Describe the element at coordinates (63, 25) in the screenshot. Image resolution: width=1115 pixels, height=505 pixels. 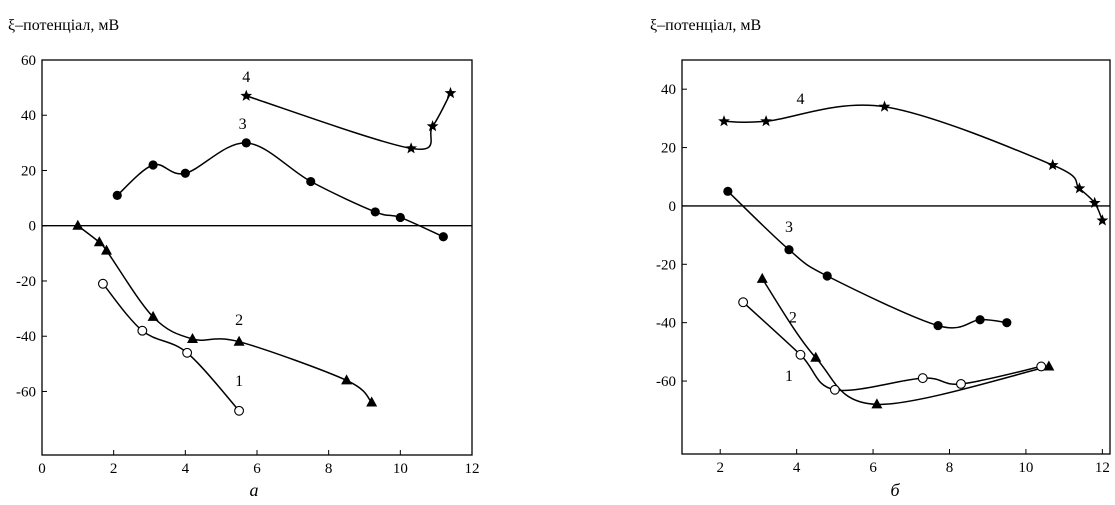
I see `y-axis-label-a: ξ–потенціал, мВ` at that location.